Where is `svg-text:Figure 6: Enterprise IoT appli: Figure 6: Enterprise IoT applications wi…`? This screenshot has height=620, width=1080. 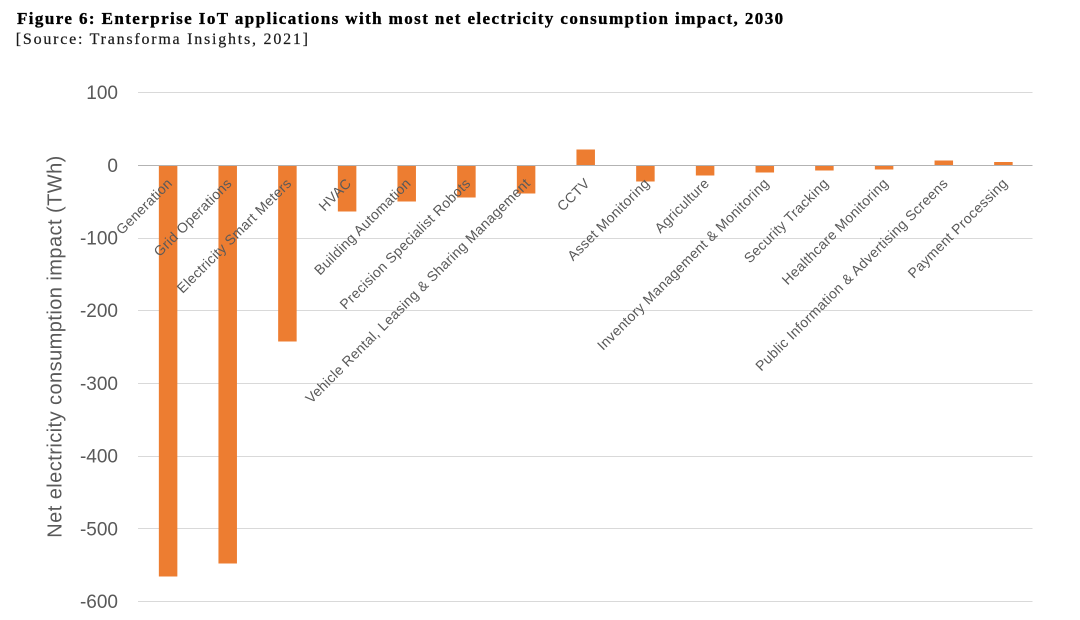
svg-text:Figure 6: Enterprise IoT appli: Figure 6: Enterprise IoT applications wi… is located at coordinates (401, 18).